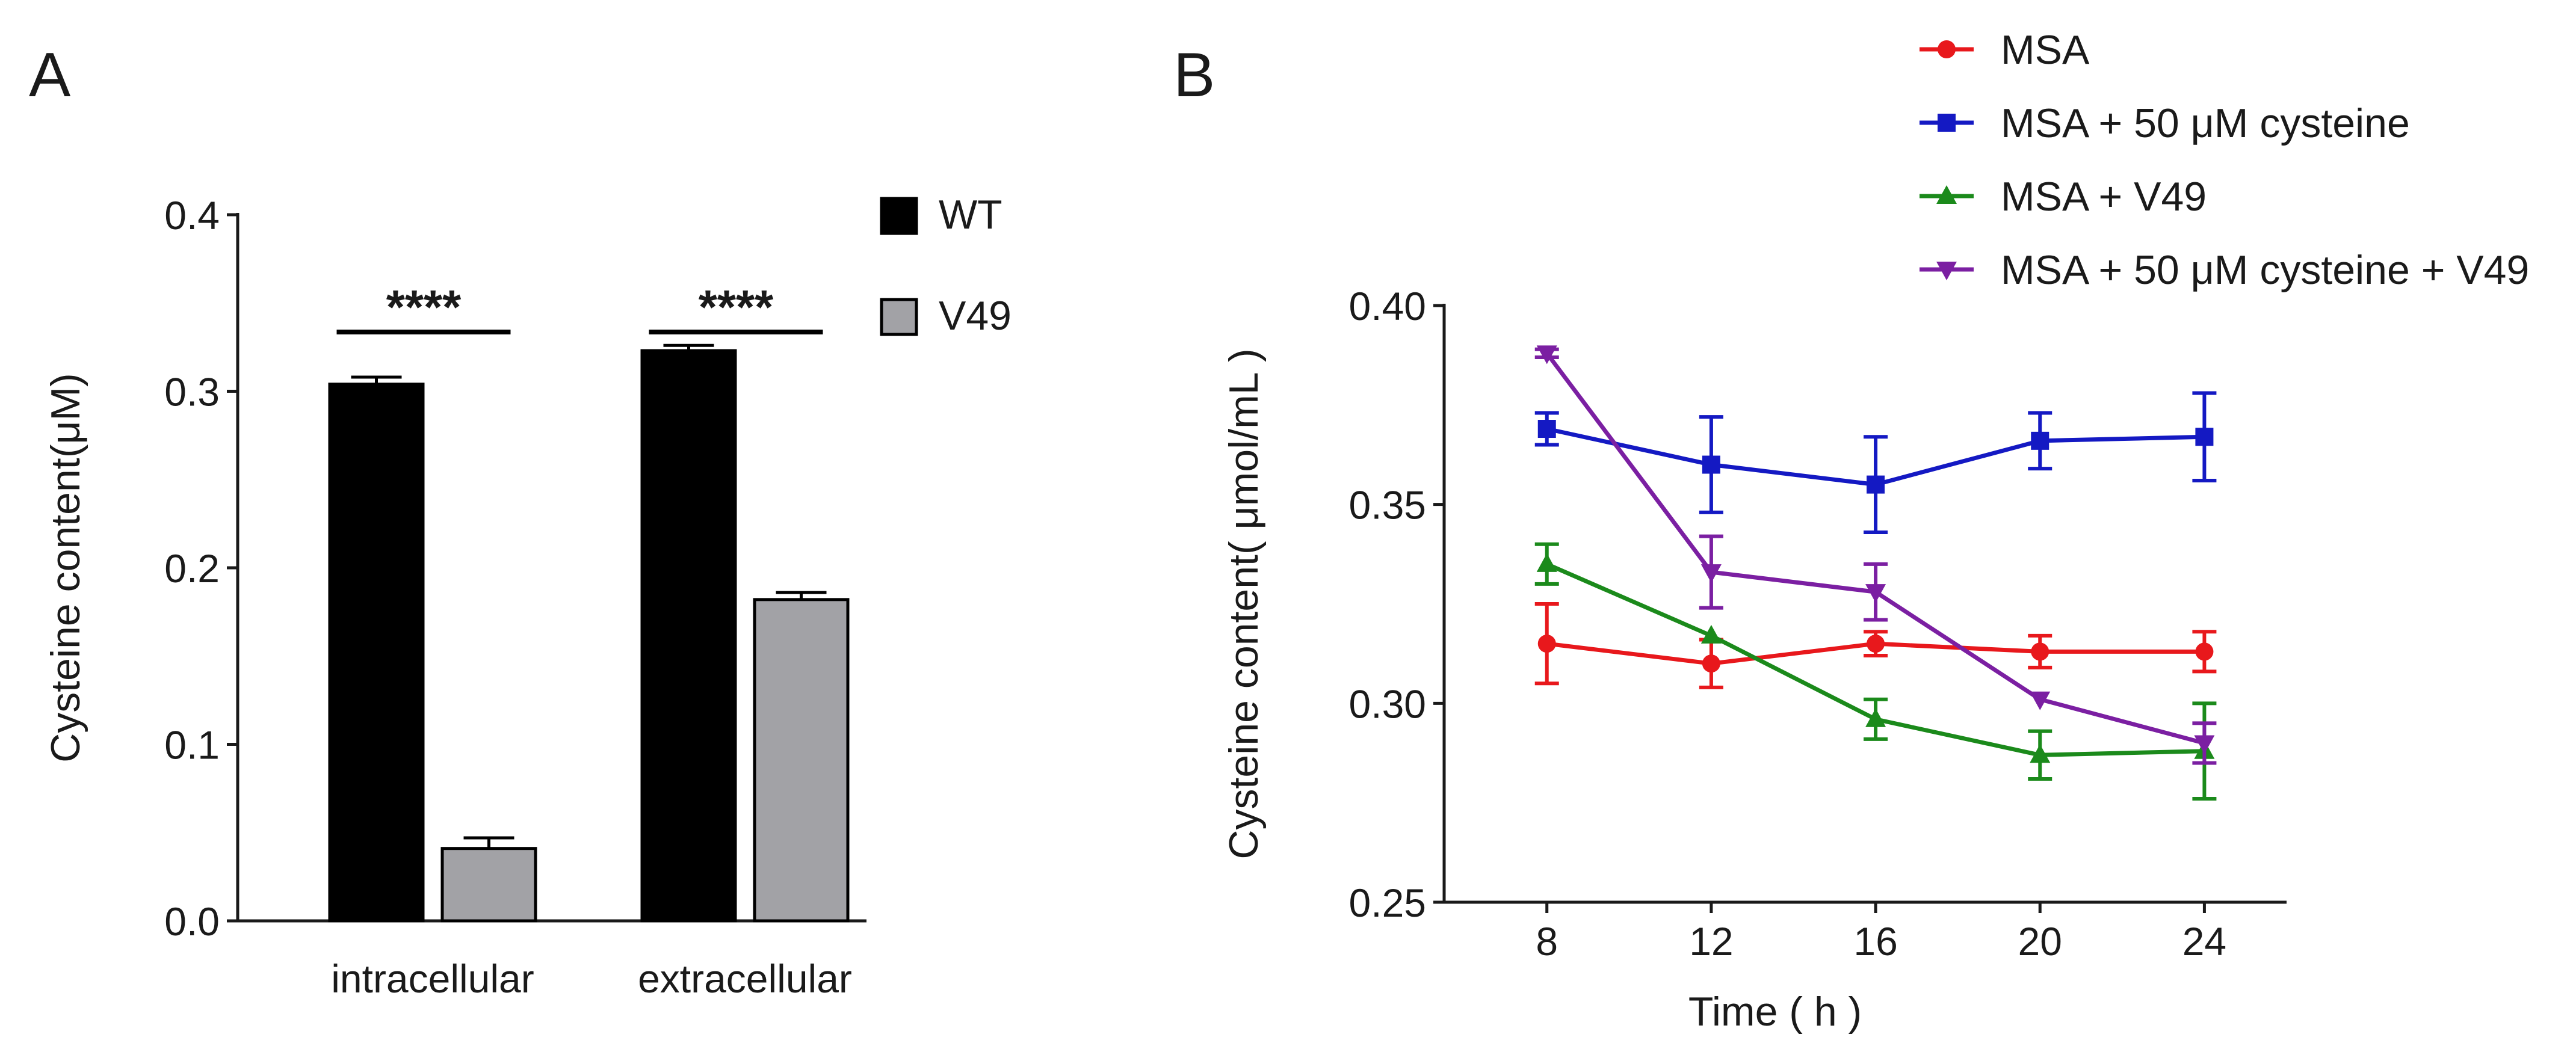  I want to click on bar-wt-intracellular, so click(376, 653).